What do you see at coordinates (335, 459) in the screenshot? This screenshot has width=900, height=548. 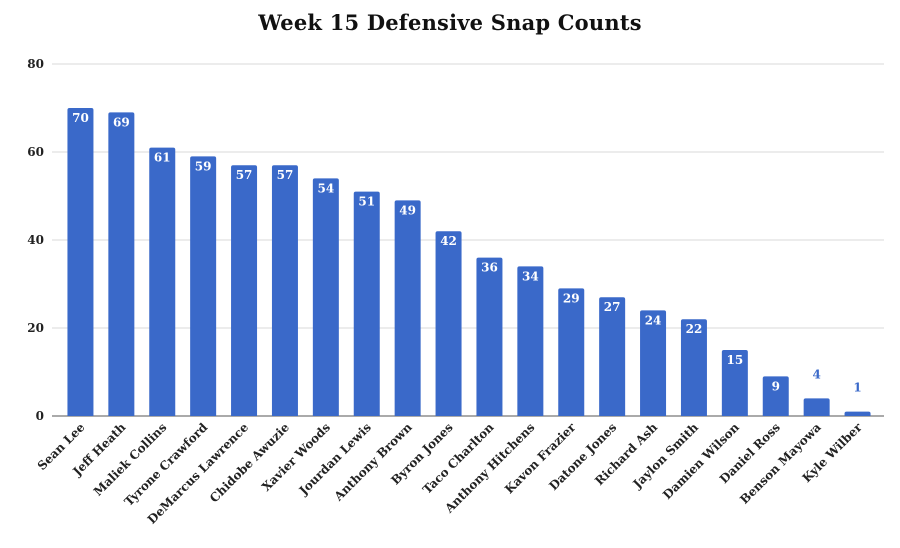 I see `x-tick-label: Jourdan Lewis` at bounding box center [335, 459].